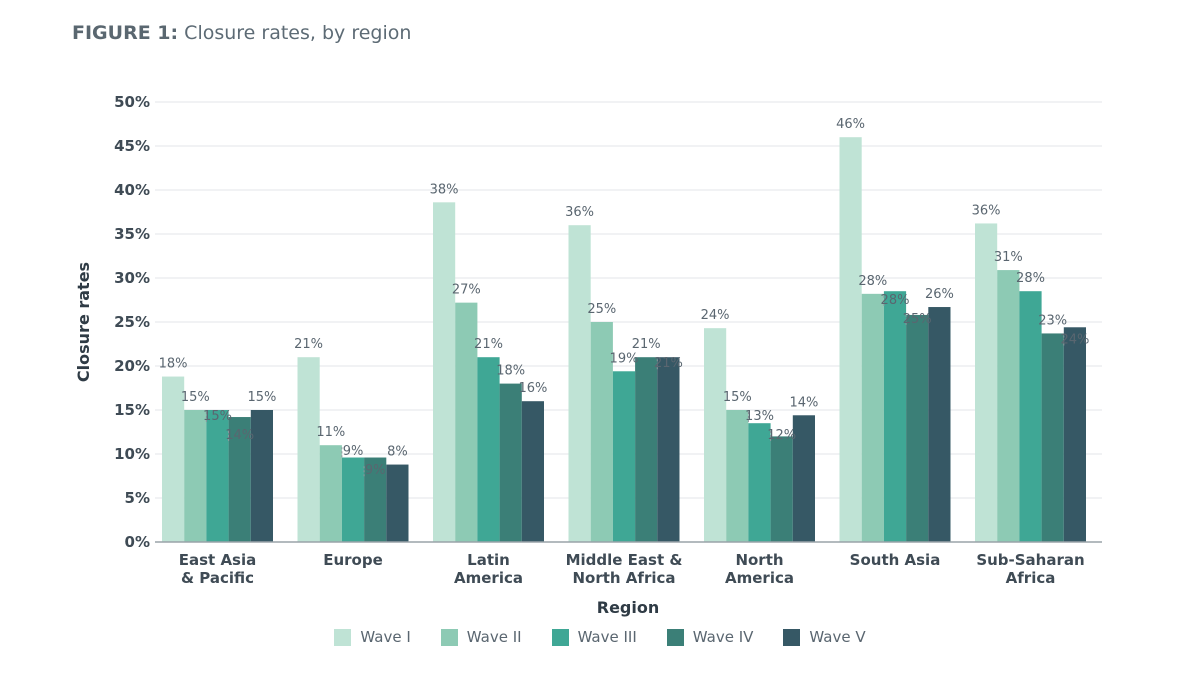 The image size is (1200, 675). Describe the element at coordinates (132, 102) in the screenshot. I see `y-tick-label: 50%` at that location.